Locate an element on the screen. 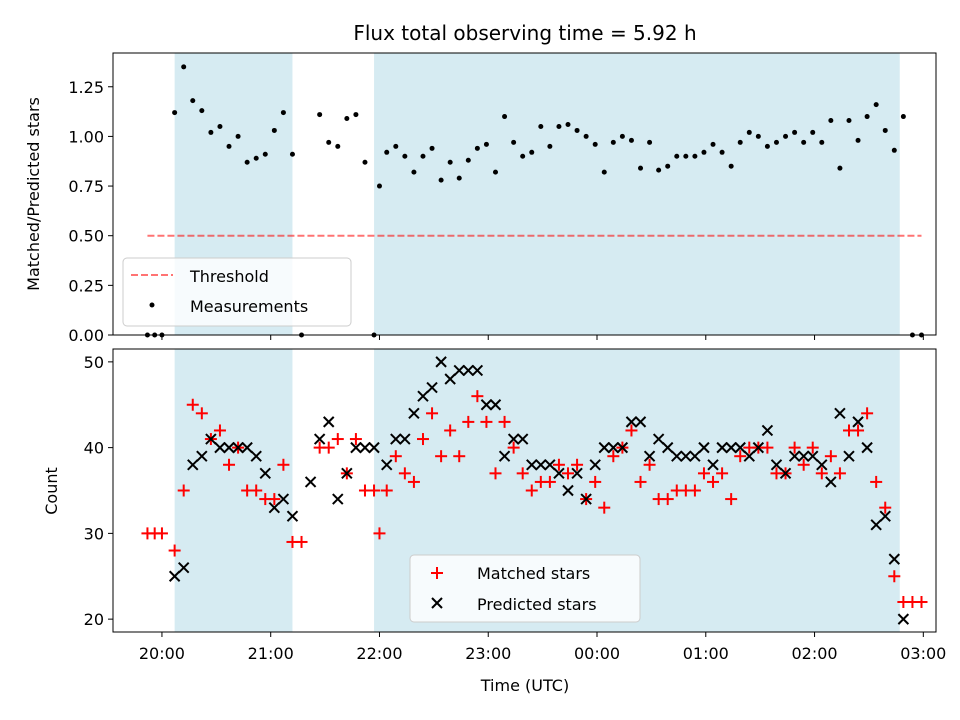  top-legend: Threshold Measurements is located at coordinates (237, 292).